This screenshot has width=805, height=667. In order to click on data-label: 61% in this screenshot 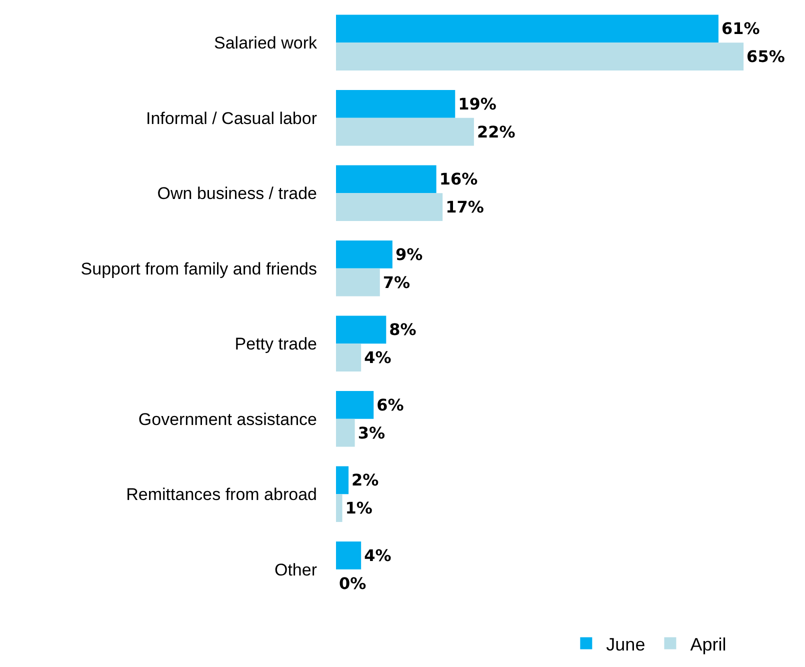, I will do `click(740, 28)`.